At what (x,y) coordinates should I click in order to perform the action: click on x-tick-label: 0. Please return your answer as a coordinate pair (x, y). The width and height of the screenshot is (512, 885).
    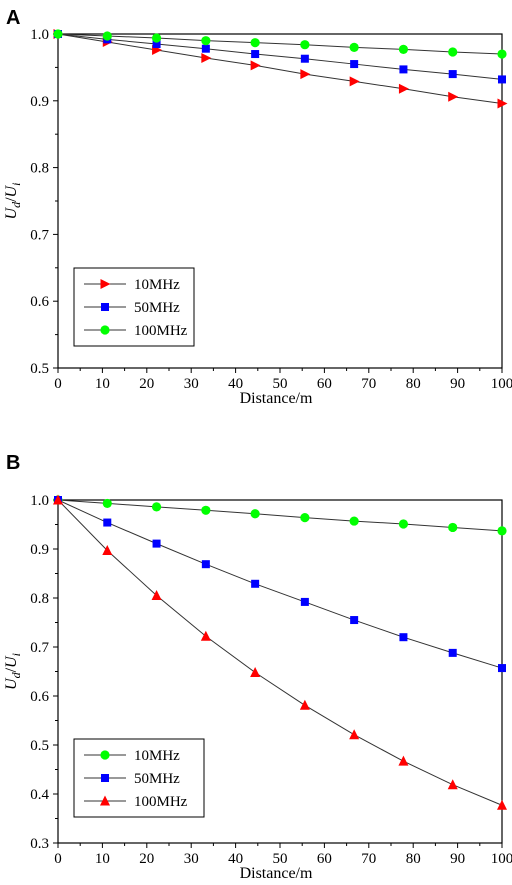
    Looking at the image, I should click on (58, 859).